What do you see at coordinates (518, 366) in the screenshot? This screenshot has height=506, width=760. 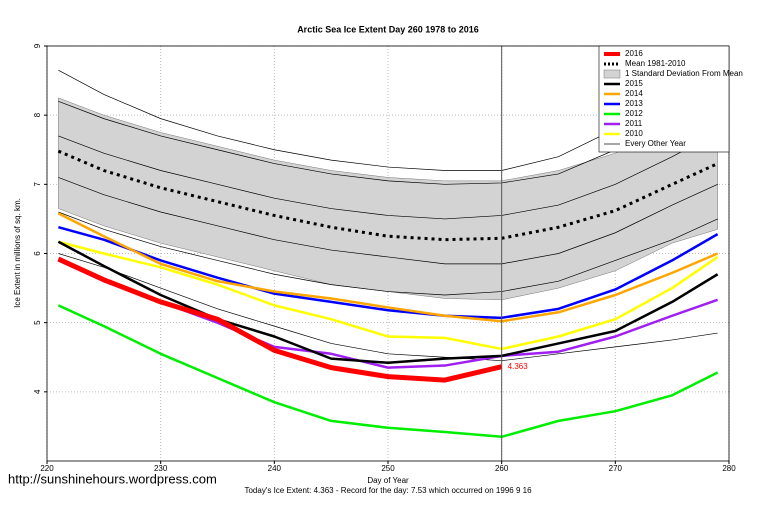 I see `data-label: 4.363` at bounding box center [518, 366].